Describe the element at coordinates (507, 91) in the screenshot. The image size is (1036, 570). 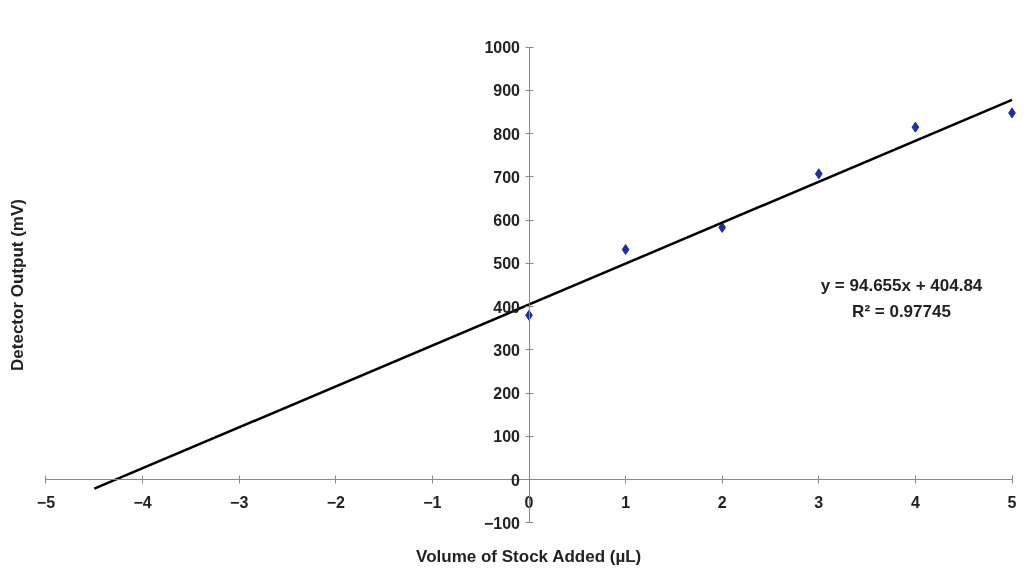
I see `y-tick-label: 900` at that location.